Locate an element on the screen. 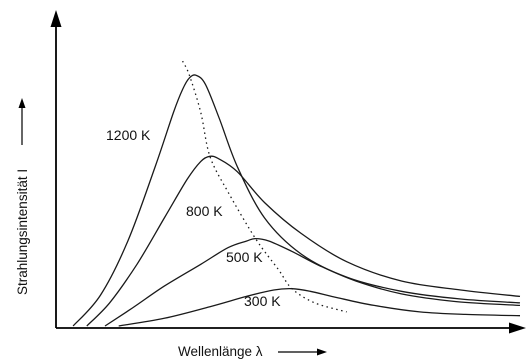 The height and width of the screenshot is (362, 528). x-axis-label: Wellenlänge λ is located at coordinates (220, 351).